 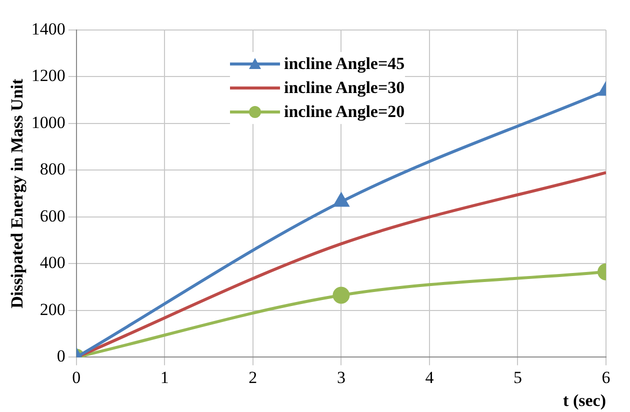 I want to click on y-tick-label: 1200, so click(x=48, y=76).